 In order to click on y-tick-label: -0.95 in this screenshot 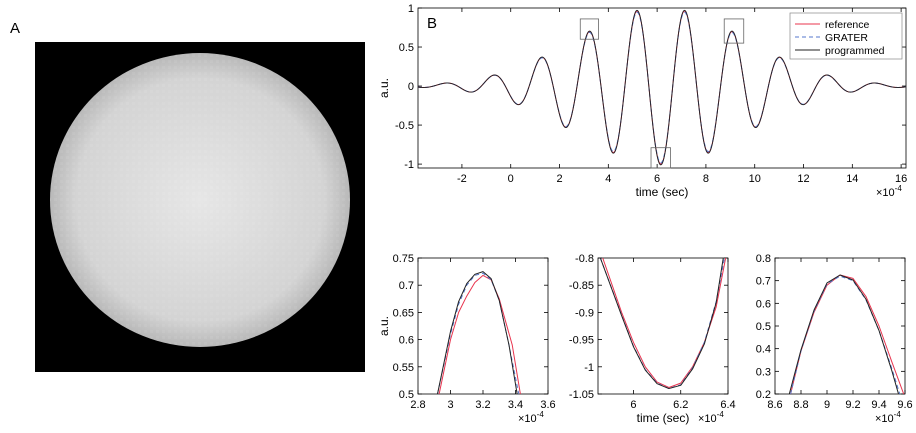, I will do `click(581, 341)`.